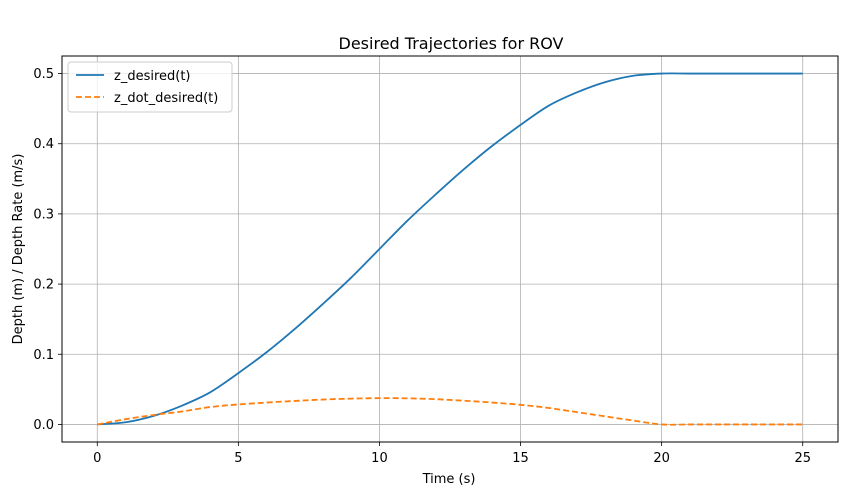 Image resolution: width=868 pixels, height=495 pixels. What do you see at coordinates (520, 458) in the screenshot?
I see `x-tick-label: 15` at bounding box center [520, 458].